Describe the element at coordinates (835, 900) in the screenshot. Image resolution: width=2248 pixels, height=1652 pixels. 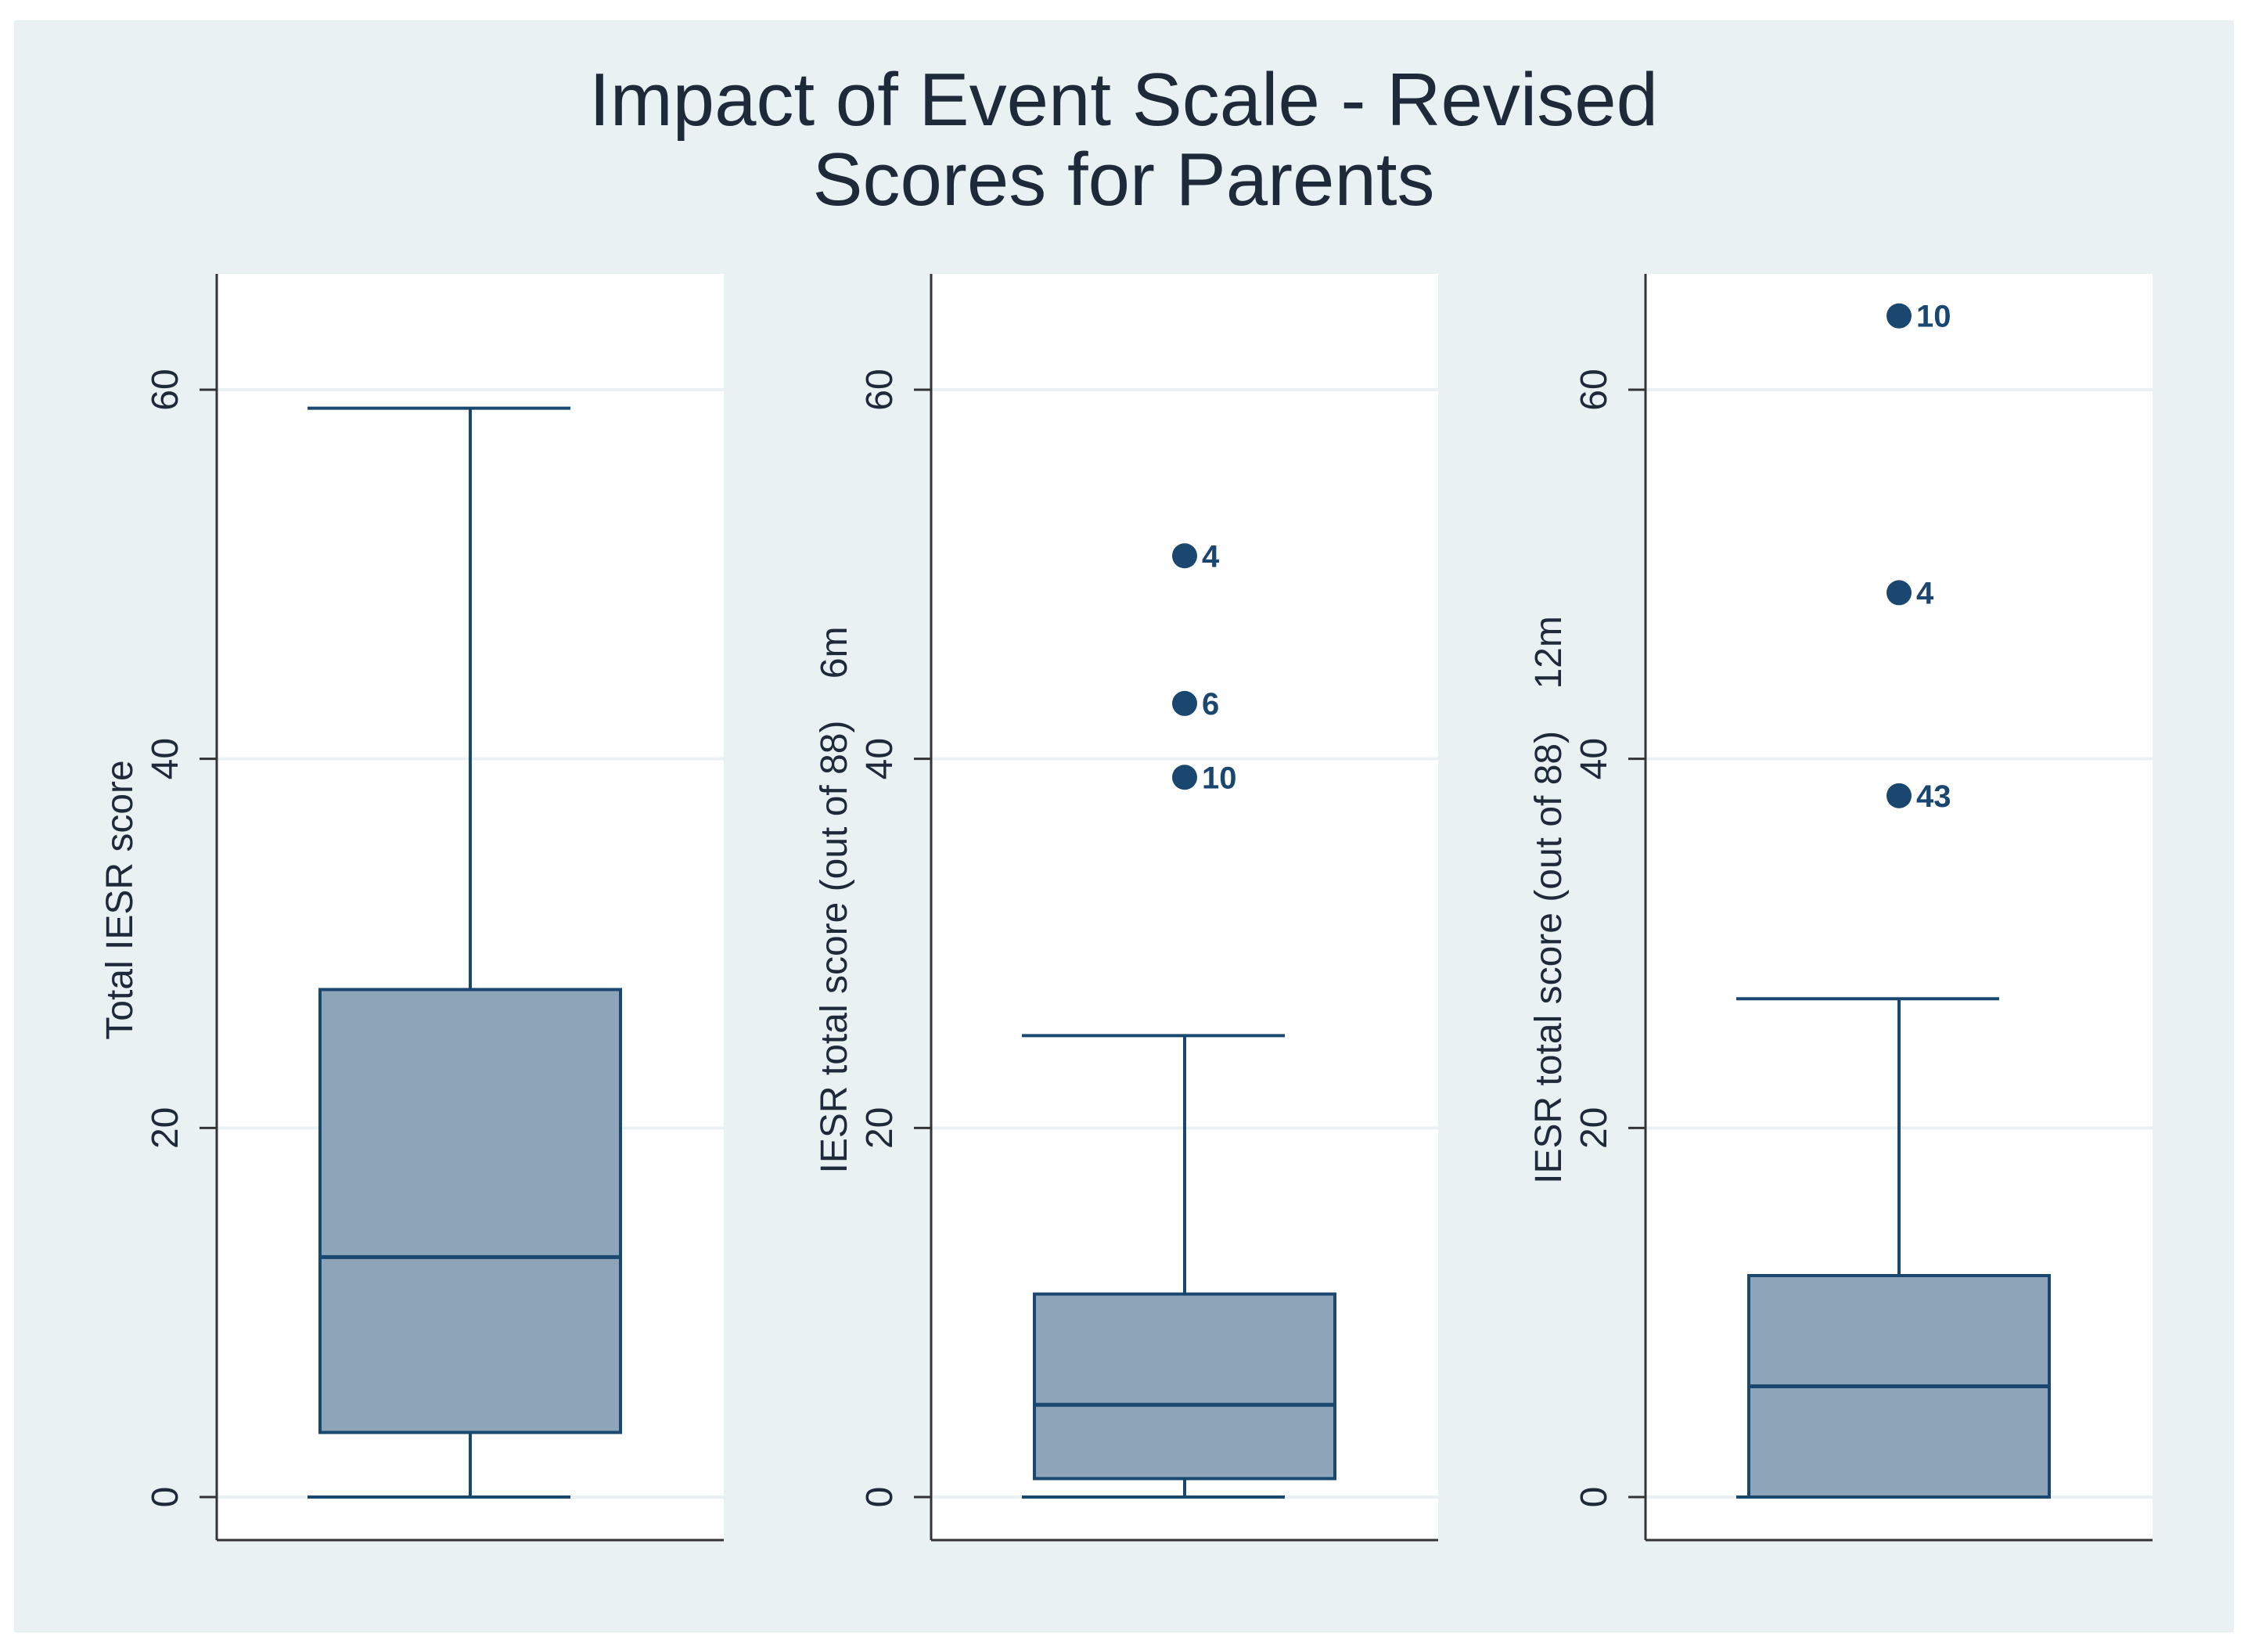
I see `y-axis-label: IESR total score (out of 88) 6m` at that location.